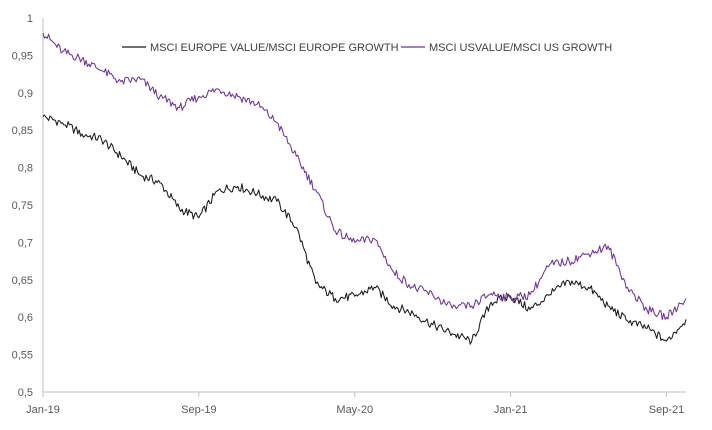 The image size is (712, 430). I want to click on y-axis: 1 0,95 0,9 0,85 0,8 0,75 0,7 0,65 0,6 0,55 0,5, so click(28, 206).